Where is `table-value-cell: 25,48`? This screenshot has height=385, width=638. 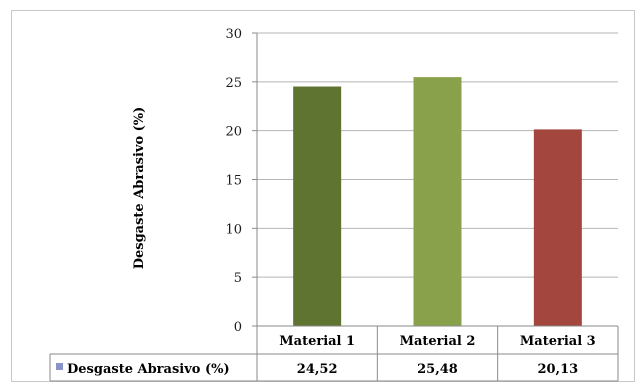 table-value-cell: 25,48 is located at coordinates (437, 369).